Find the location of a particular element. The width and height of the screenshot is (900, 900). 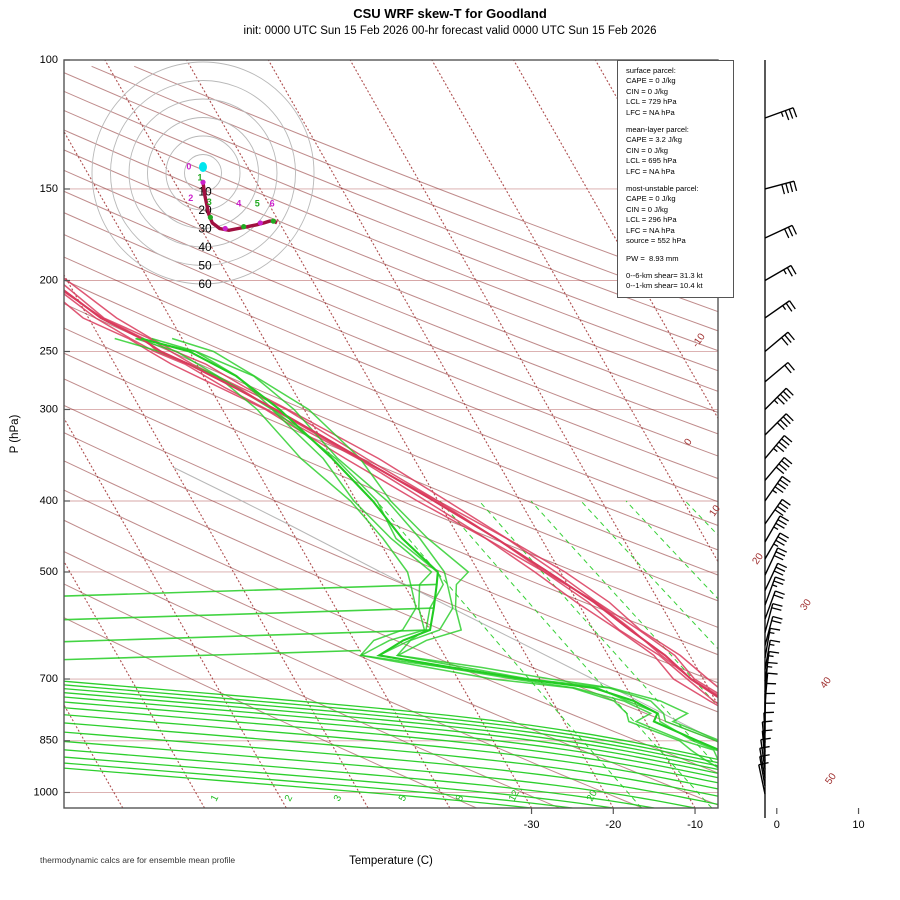

y-axis-label: P (hPa) is located at coordinates (15, 433).